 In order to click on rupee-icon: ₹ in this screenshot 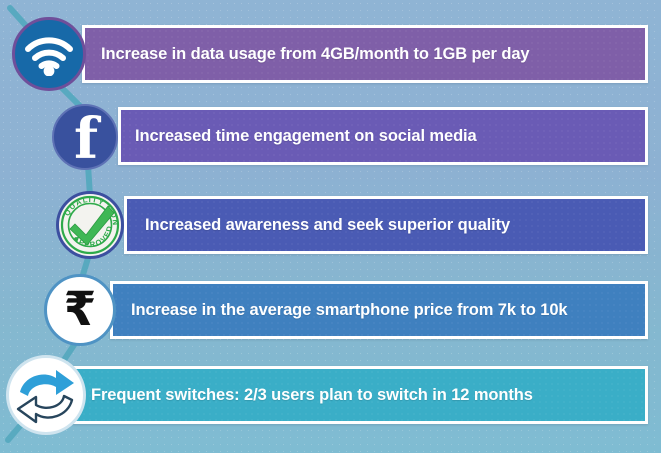, I will do `click(80, 310)`.